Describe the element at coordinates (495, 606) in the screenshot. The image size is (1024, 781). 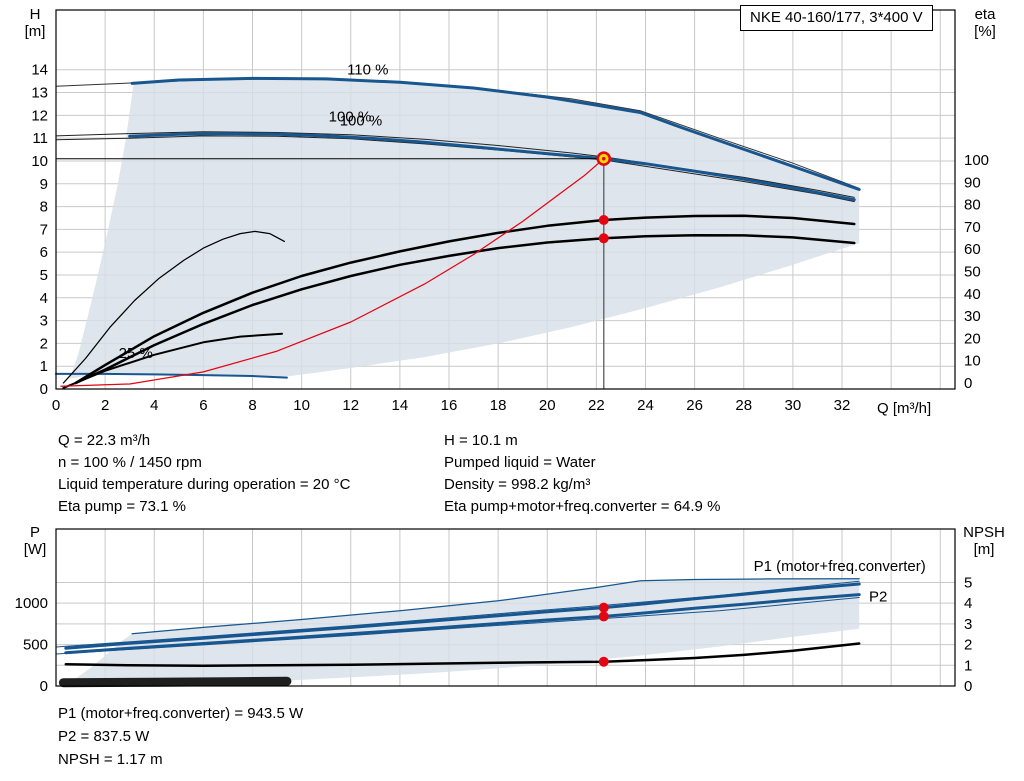
I see `p-max-curve` at that location.